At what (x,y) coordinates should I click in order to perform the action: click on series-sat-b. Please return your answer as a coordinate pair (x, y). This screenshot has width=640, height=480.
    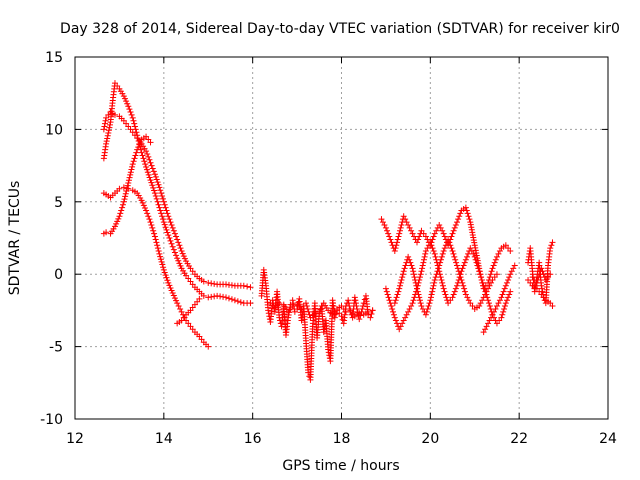
    Looking at the image, I should click on (177, 200).